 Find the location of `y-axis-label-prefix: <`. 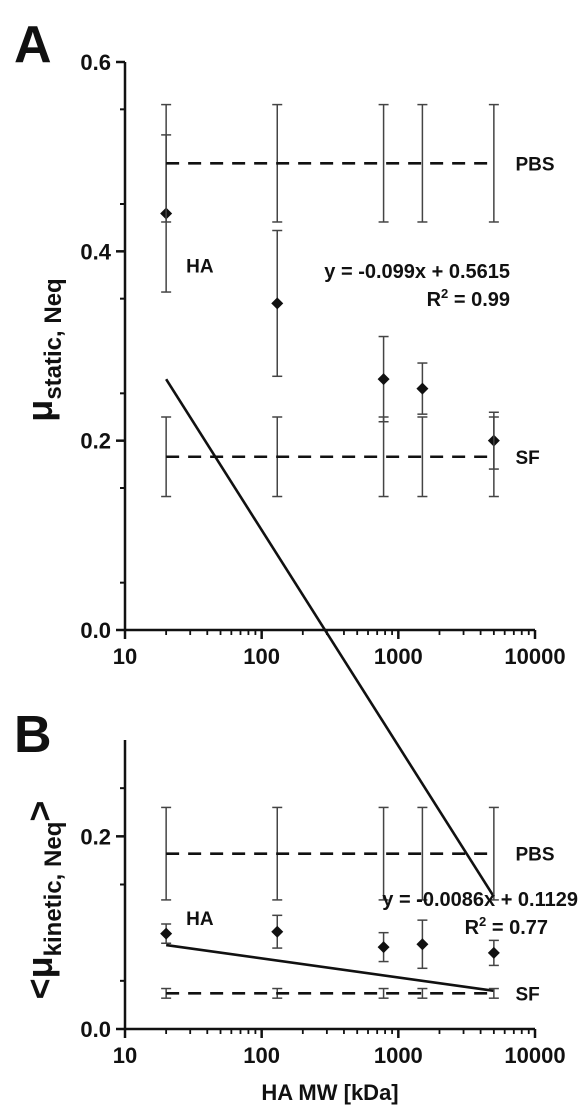

y-axis-label-prefix: < is located at coordinates (39, 988).